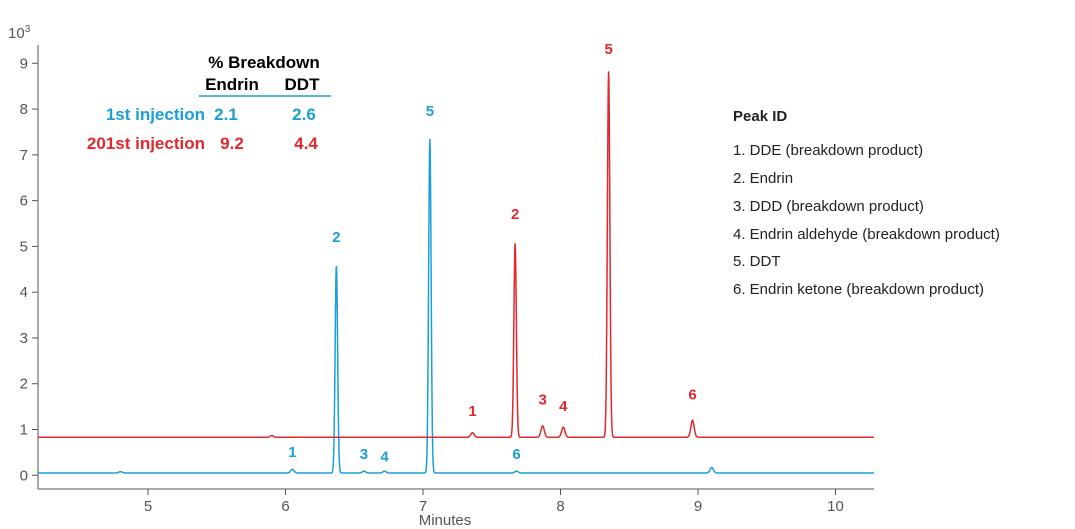 The height and width of the screenshot is (529, 1075). I want to click on row-1st-endrin: 2.1, so click(226, 114).